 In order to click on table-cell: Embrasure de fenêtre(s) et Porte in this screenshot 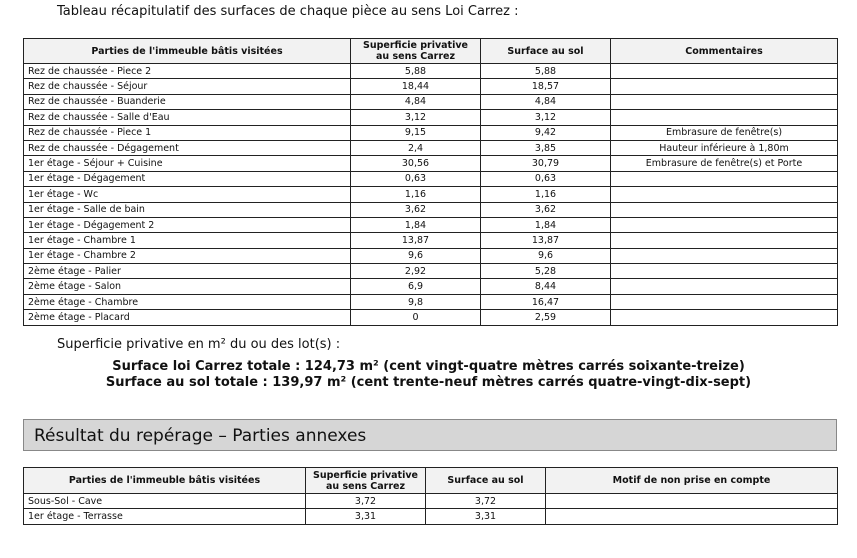, I will do `click(724, 163)`.